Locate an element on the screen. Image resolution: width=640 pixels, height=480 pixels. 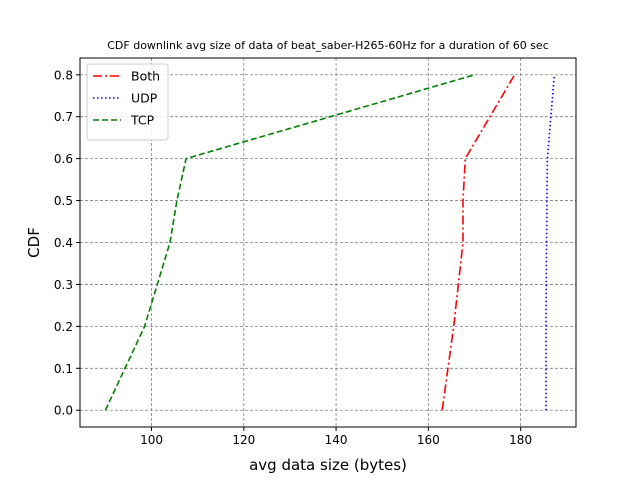
y-tick-label: 0.5 is located at coordinates (63, 201).